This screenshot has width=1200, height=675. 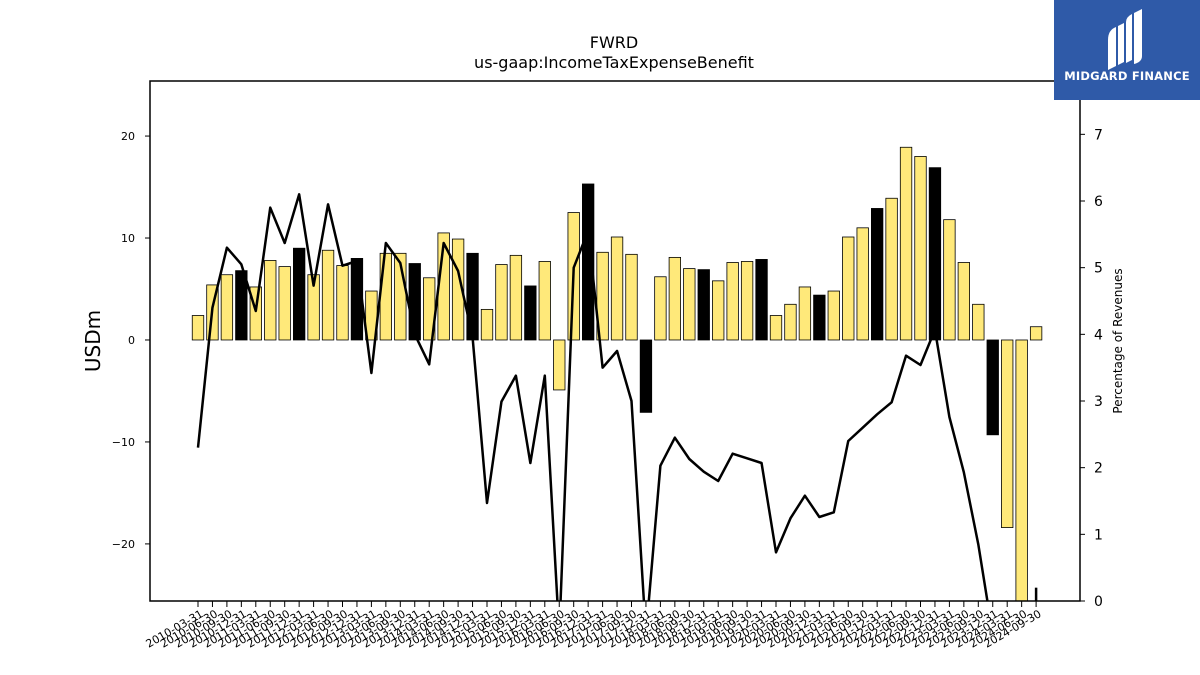 What do you see at coordinates (131, 340) in the screenshot?
I see `y-tick-label: 0` at bounding box center [131, 340].